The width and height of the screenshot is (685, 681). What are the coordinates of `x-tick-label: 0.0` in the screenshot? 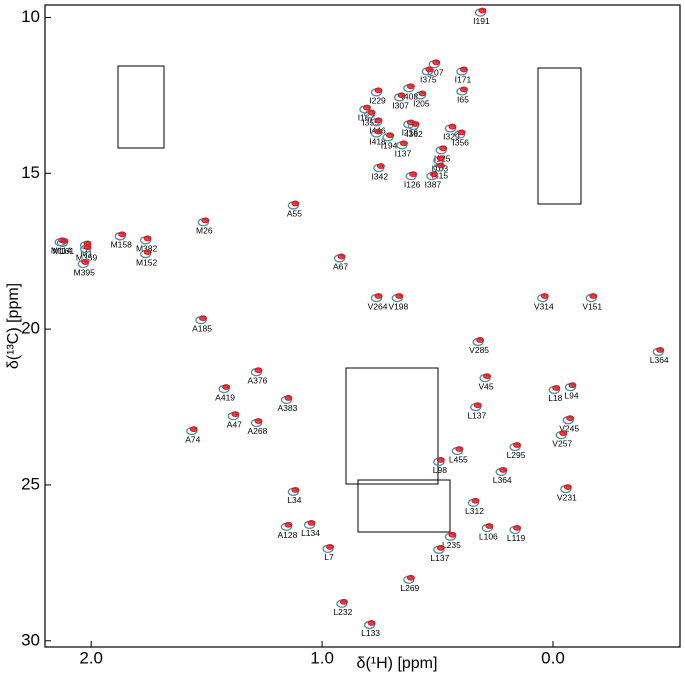 It's located at (553, 657).